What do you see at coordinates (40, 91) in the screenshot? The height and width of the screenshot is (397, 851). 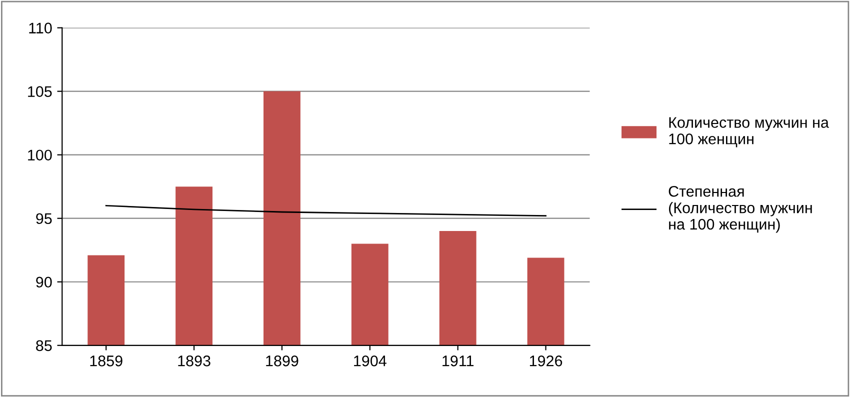 I see `y-tick-label: 105` at bounding box center [40, 91].